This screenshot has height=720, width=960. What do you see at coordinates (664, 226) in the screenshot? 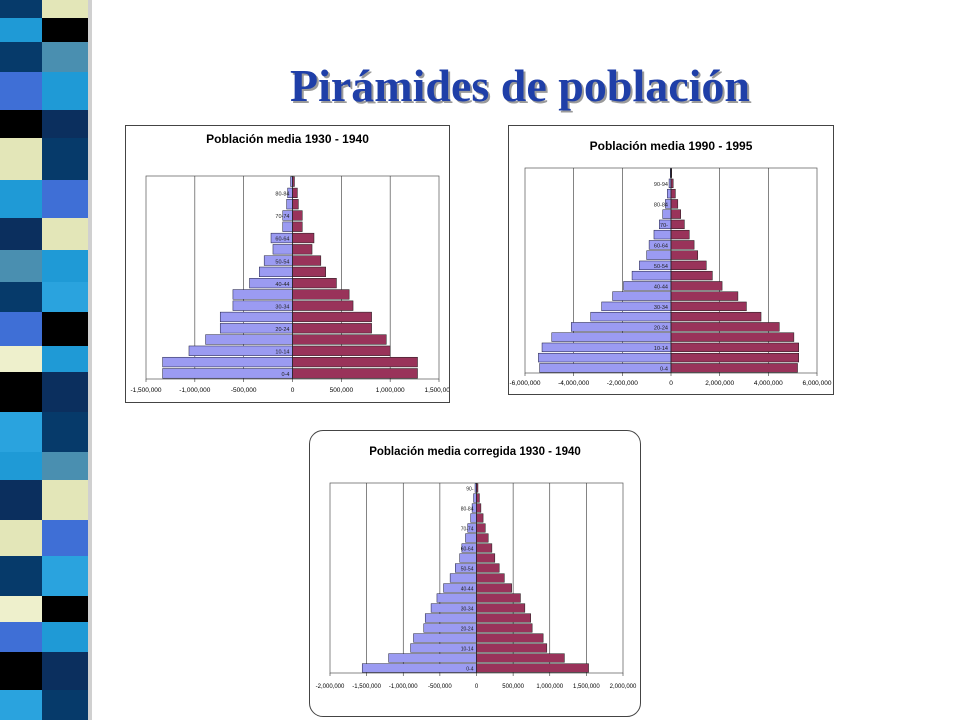
I see `age-group-label: 70-` at bounding box center [664, 226].